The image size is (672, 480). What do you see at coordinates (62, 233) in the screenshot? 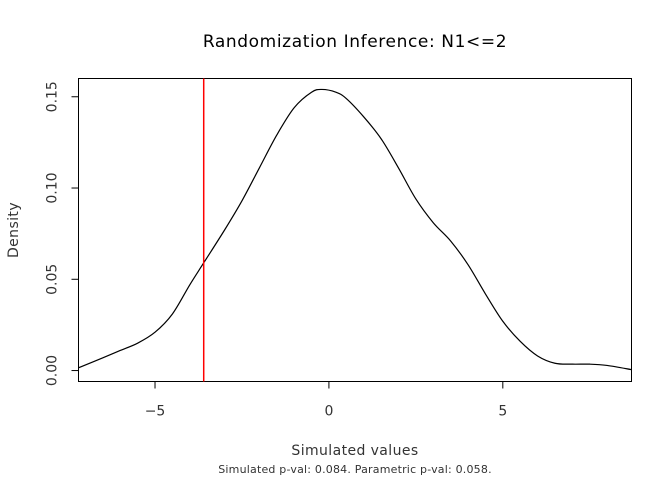
I see `y-axis: 0.00 0.05 0.10 0.15` at bounding box center [62, 233].